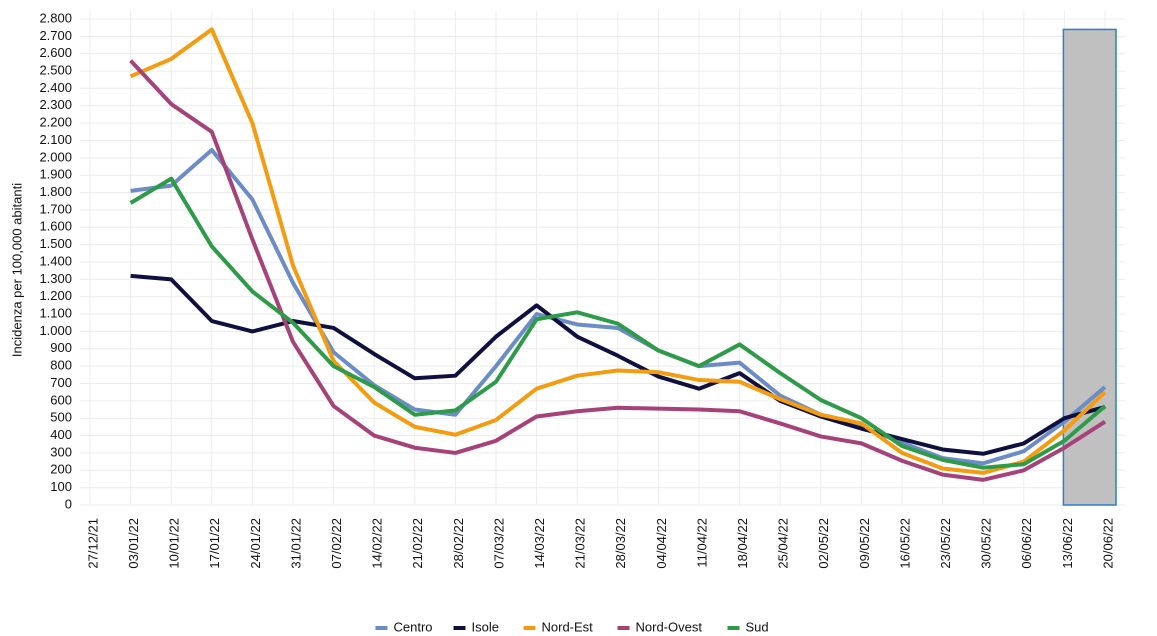 Image resolution: width=1157 pixels, height=636 pixels. Describe the element at coordinates (498, 543) in the screenshot. I see `x-tick-label: 07/03/22` at that location.